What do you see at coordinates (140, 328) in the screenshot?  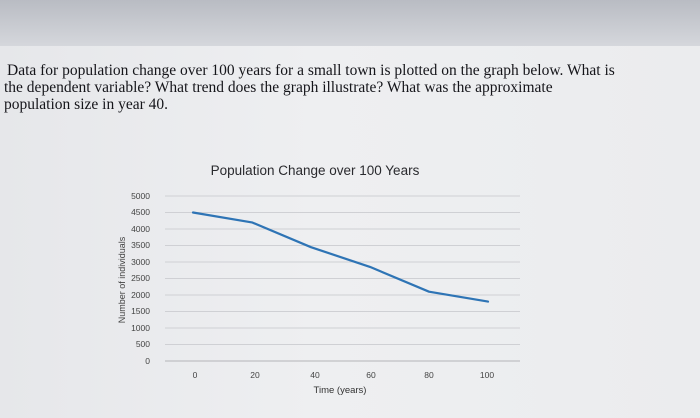 I see `y-tick-label: 1000` at bounding box center [140, 328].